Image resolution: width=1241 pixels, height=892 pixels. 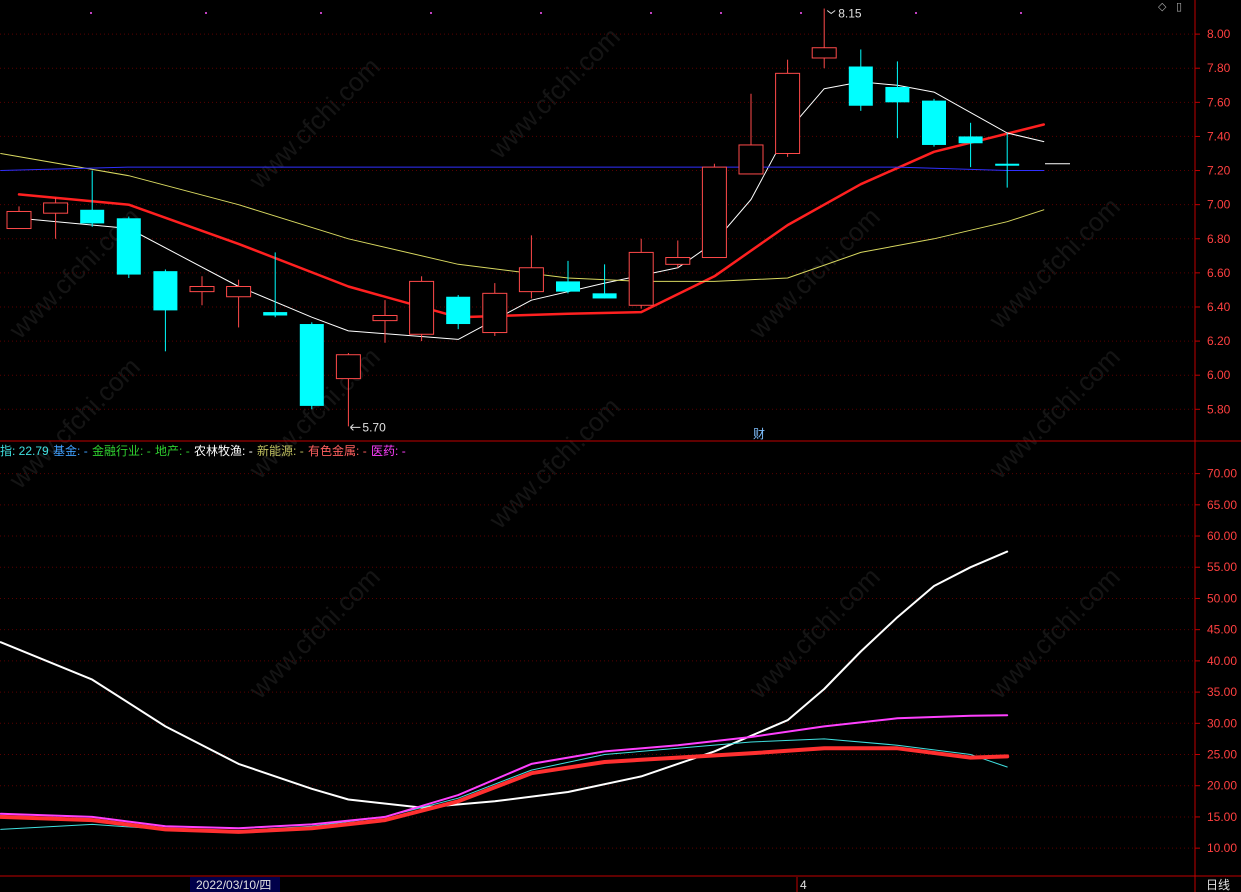 What do you see at coordinates (374, 427) in the screenshot?
I see `low-label: 5.70` at bounding box center [374, 427].